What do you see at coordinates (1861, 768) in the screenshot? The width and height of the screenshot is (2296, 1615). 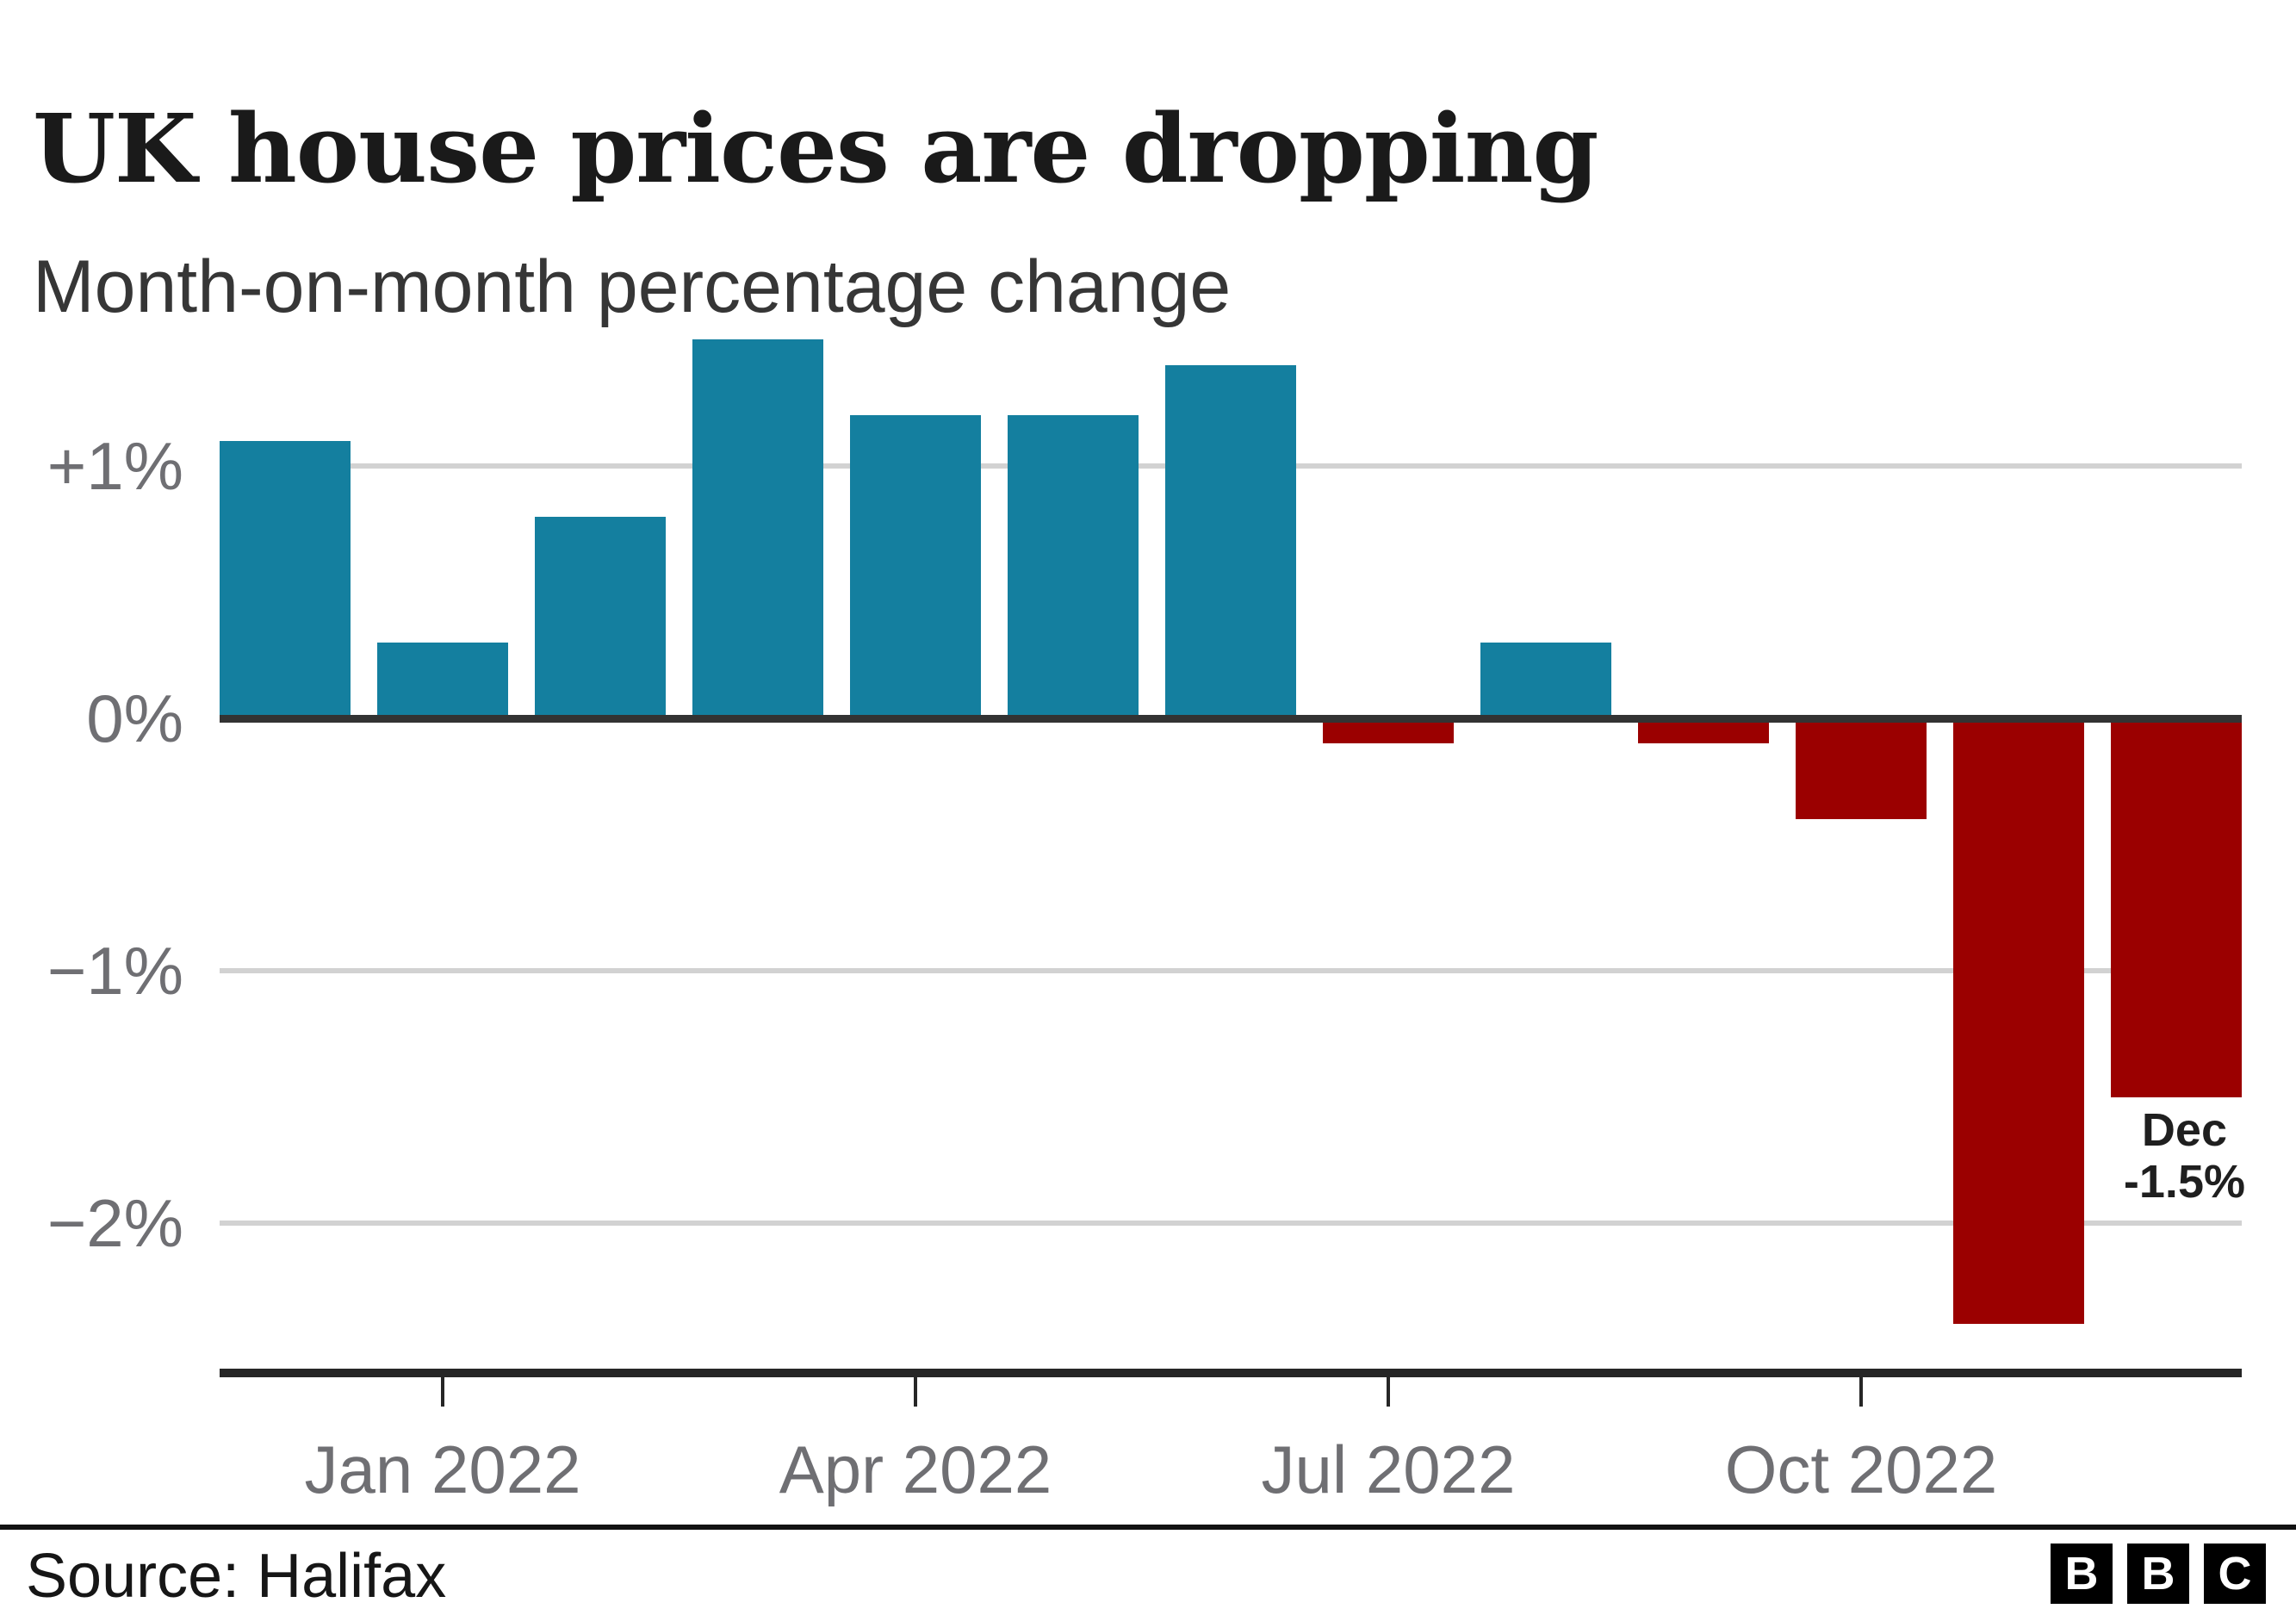 I see `bar-oct-2022` at bounding box center [1861, 768].